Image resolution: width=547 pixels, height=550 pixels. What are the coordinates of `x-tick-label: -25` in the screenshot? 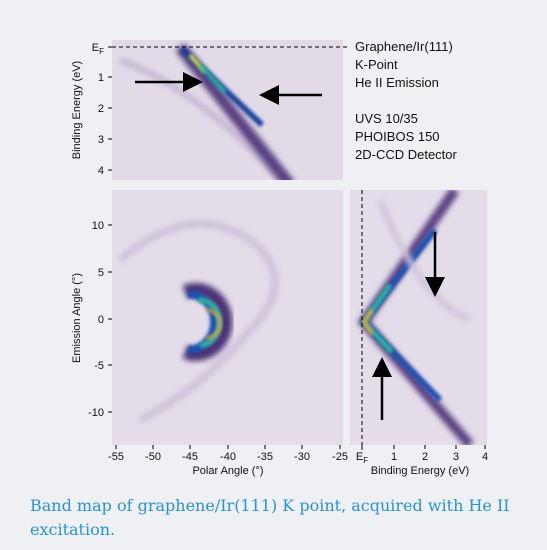 It's located at (340, 457).